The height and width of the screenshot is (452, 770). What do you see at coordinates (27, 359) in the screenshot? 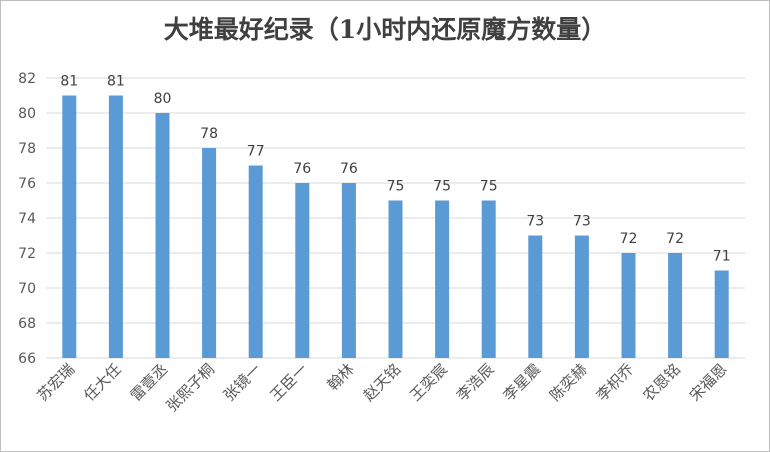
I see `y-tick-label: 66` at bounding box center [27, 359].